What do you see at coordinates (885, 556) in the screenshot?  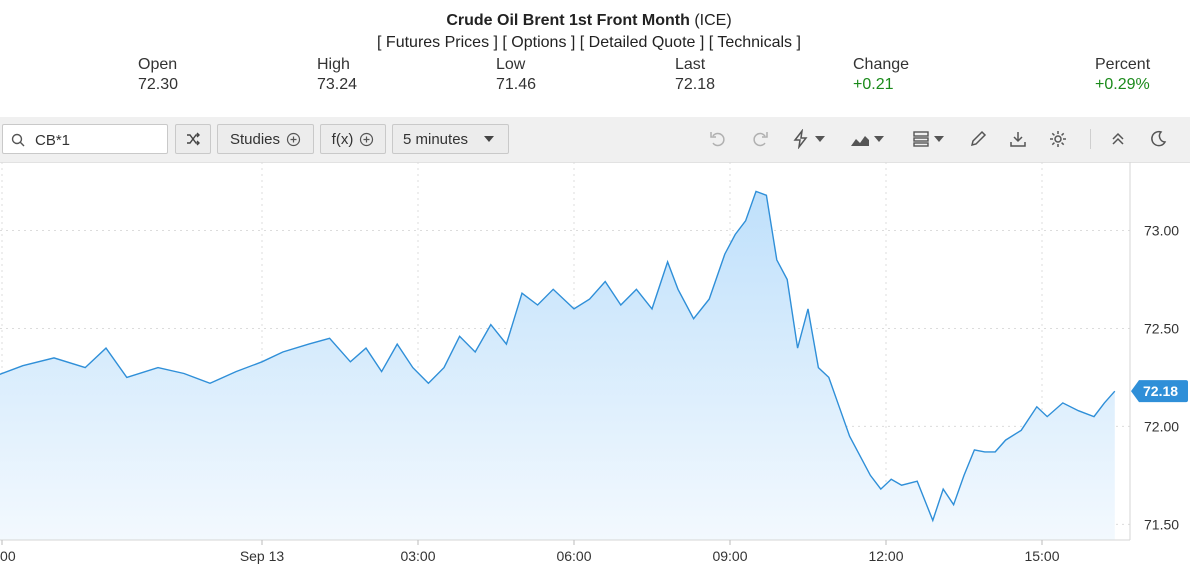 I see `x-tick-label: 12:00` at bounding box center [885, 556].